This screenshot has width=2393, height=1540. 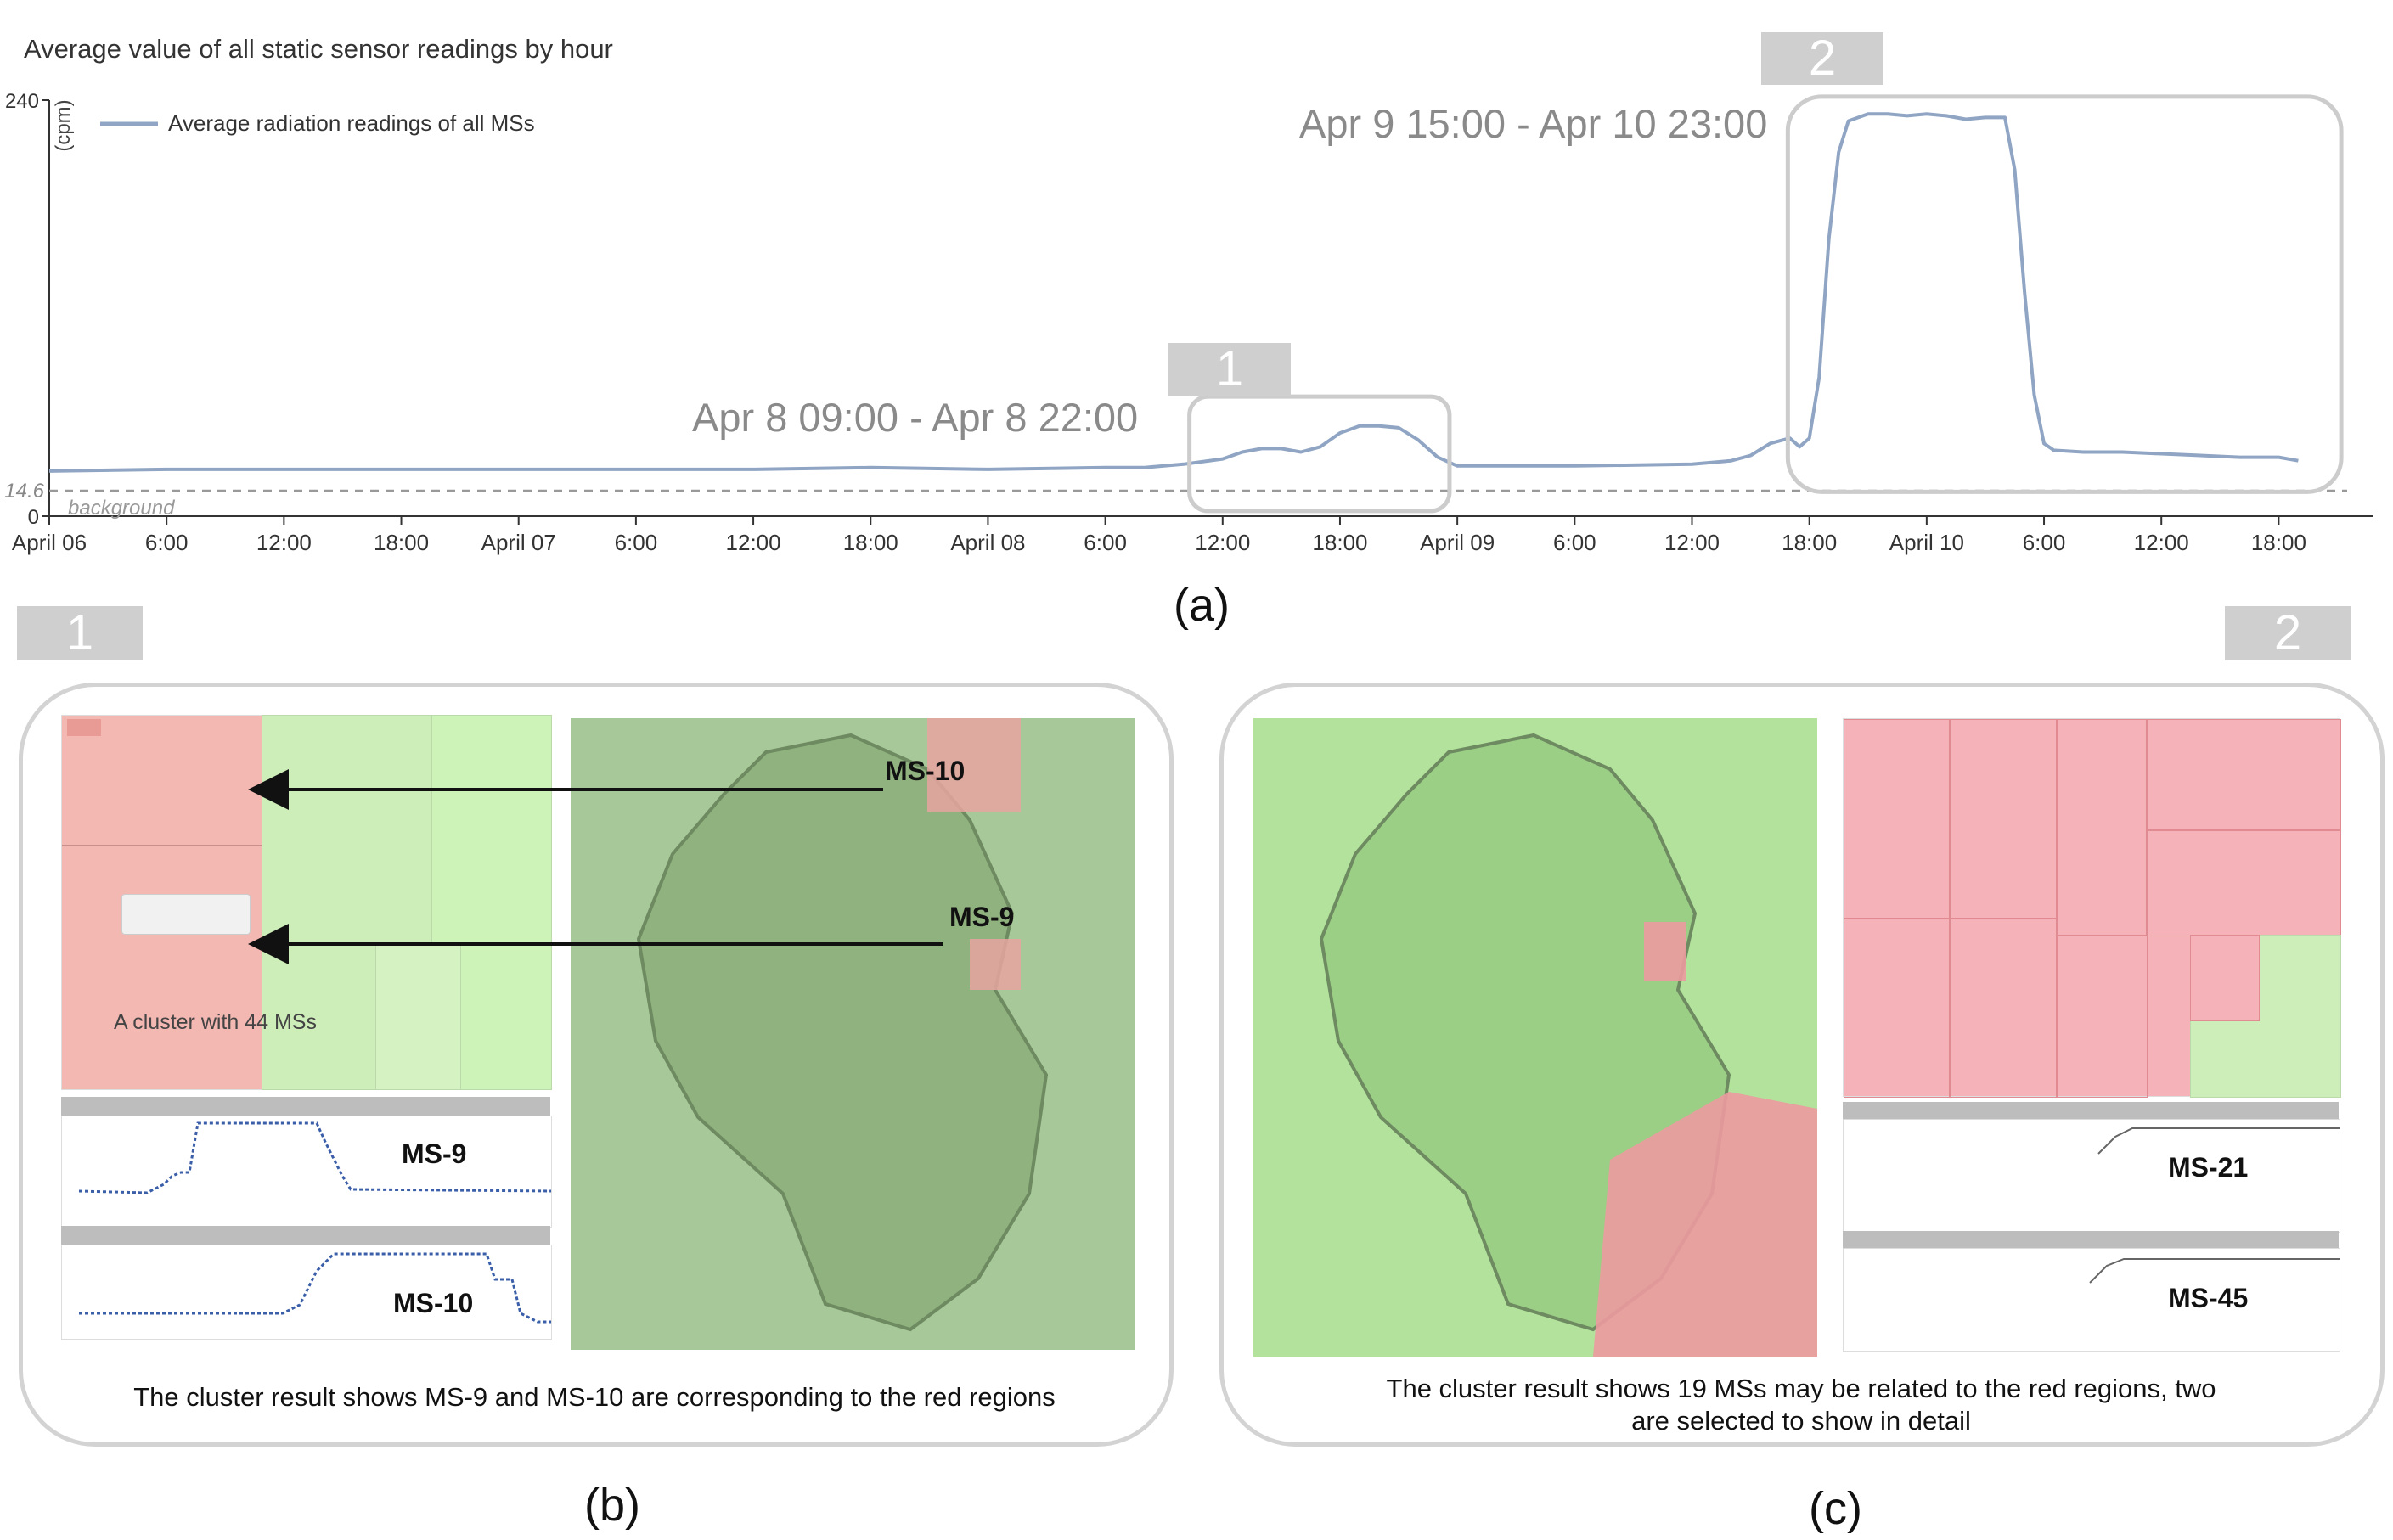 What do you see at coordinates (595, 866) in the screenshot?
I see `panel-b-arrows` at bounding box center [595, 866].